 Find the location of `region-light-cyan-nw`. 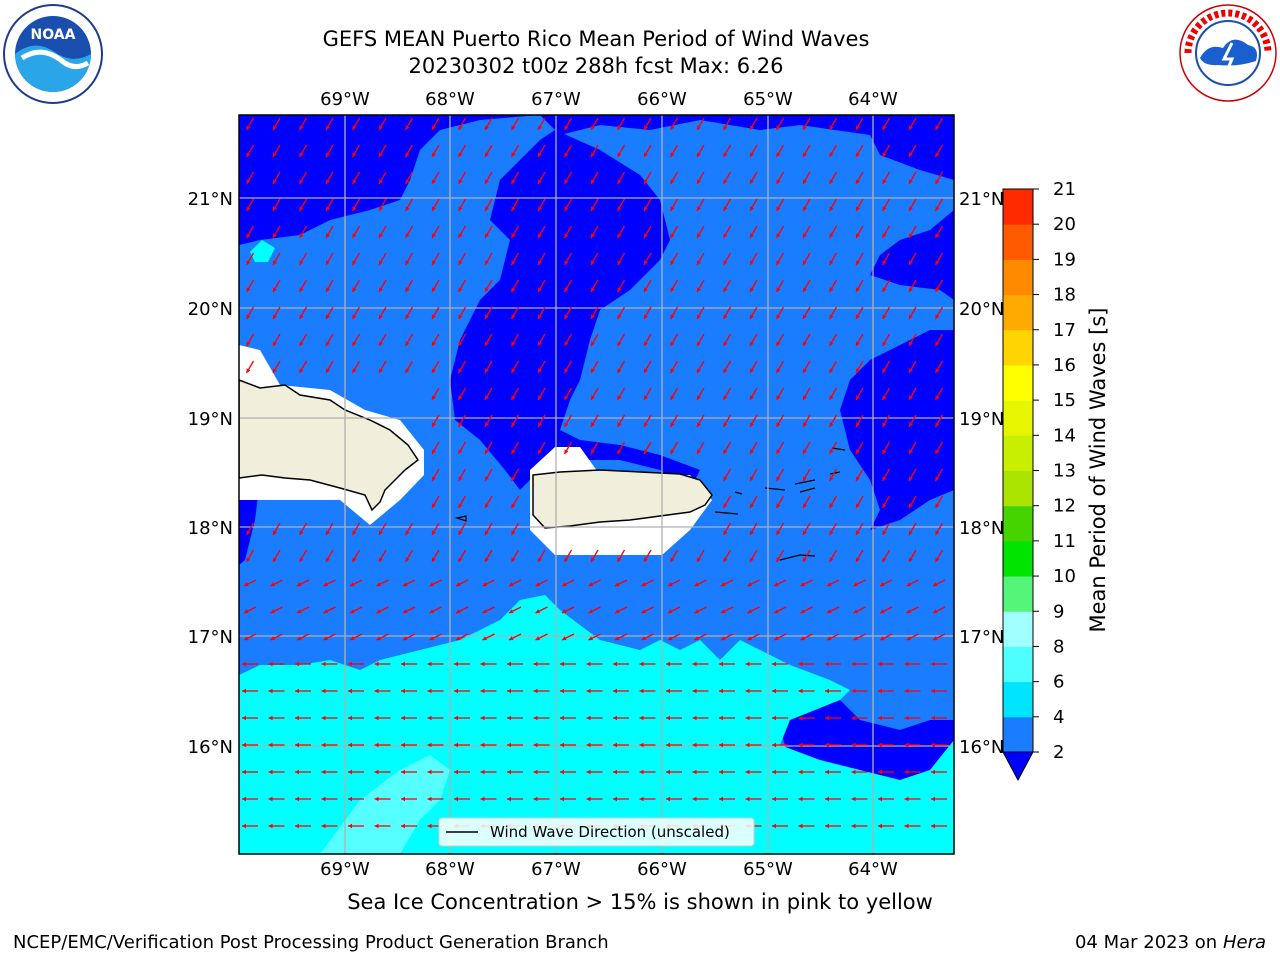

region-light-cyan-nw is located at coordinates (262, 251).